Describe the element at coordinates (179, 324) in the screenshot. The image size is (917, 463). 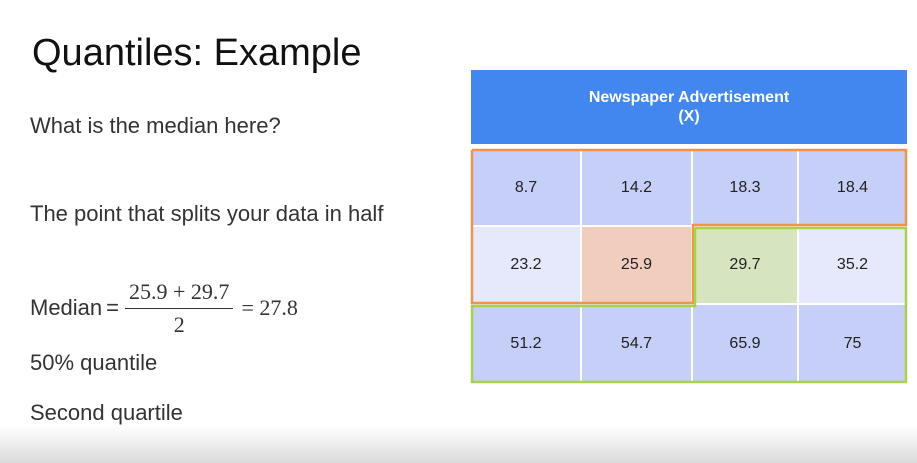
I see `formula-denominator: 2` at that location.